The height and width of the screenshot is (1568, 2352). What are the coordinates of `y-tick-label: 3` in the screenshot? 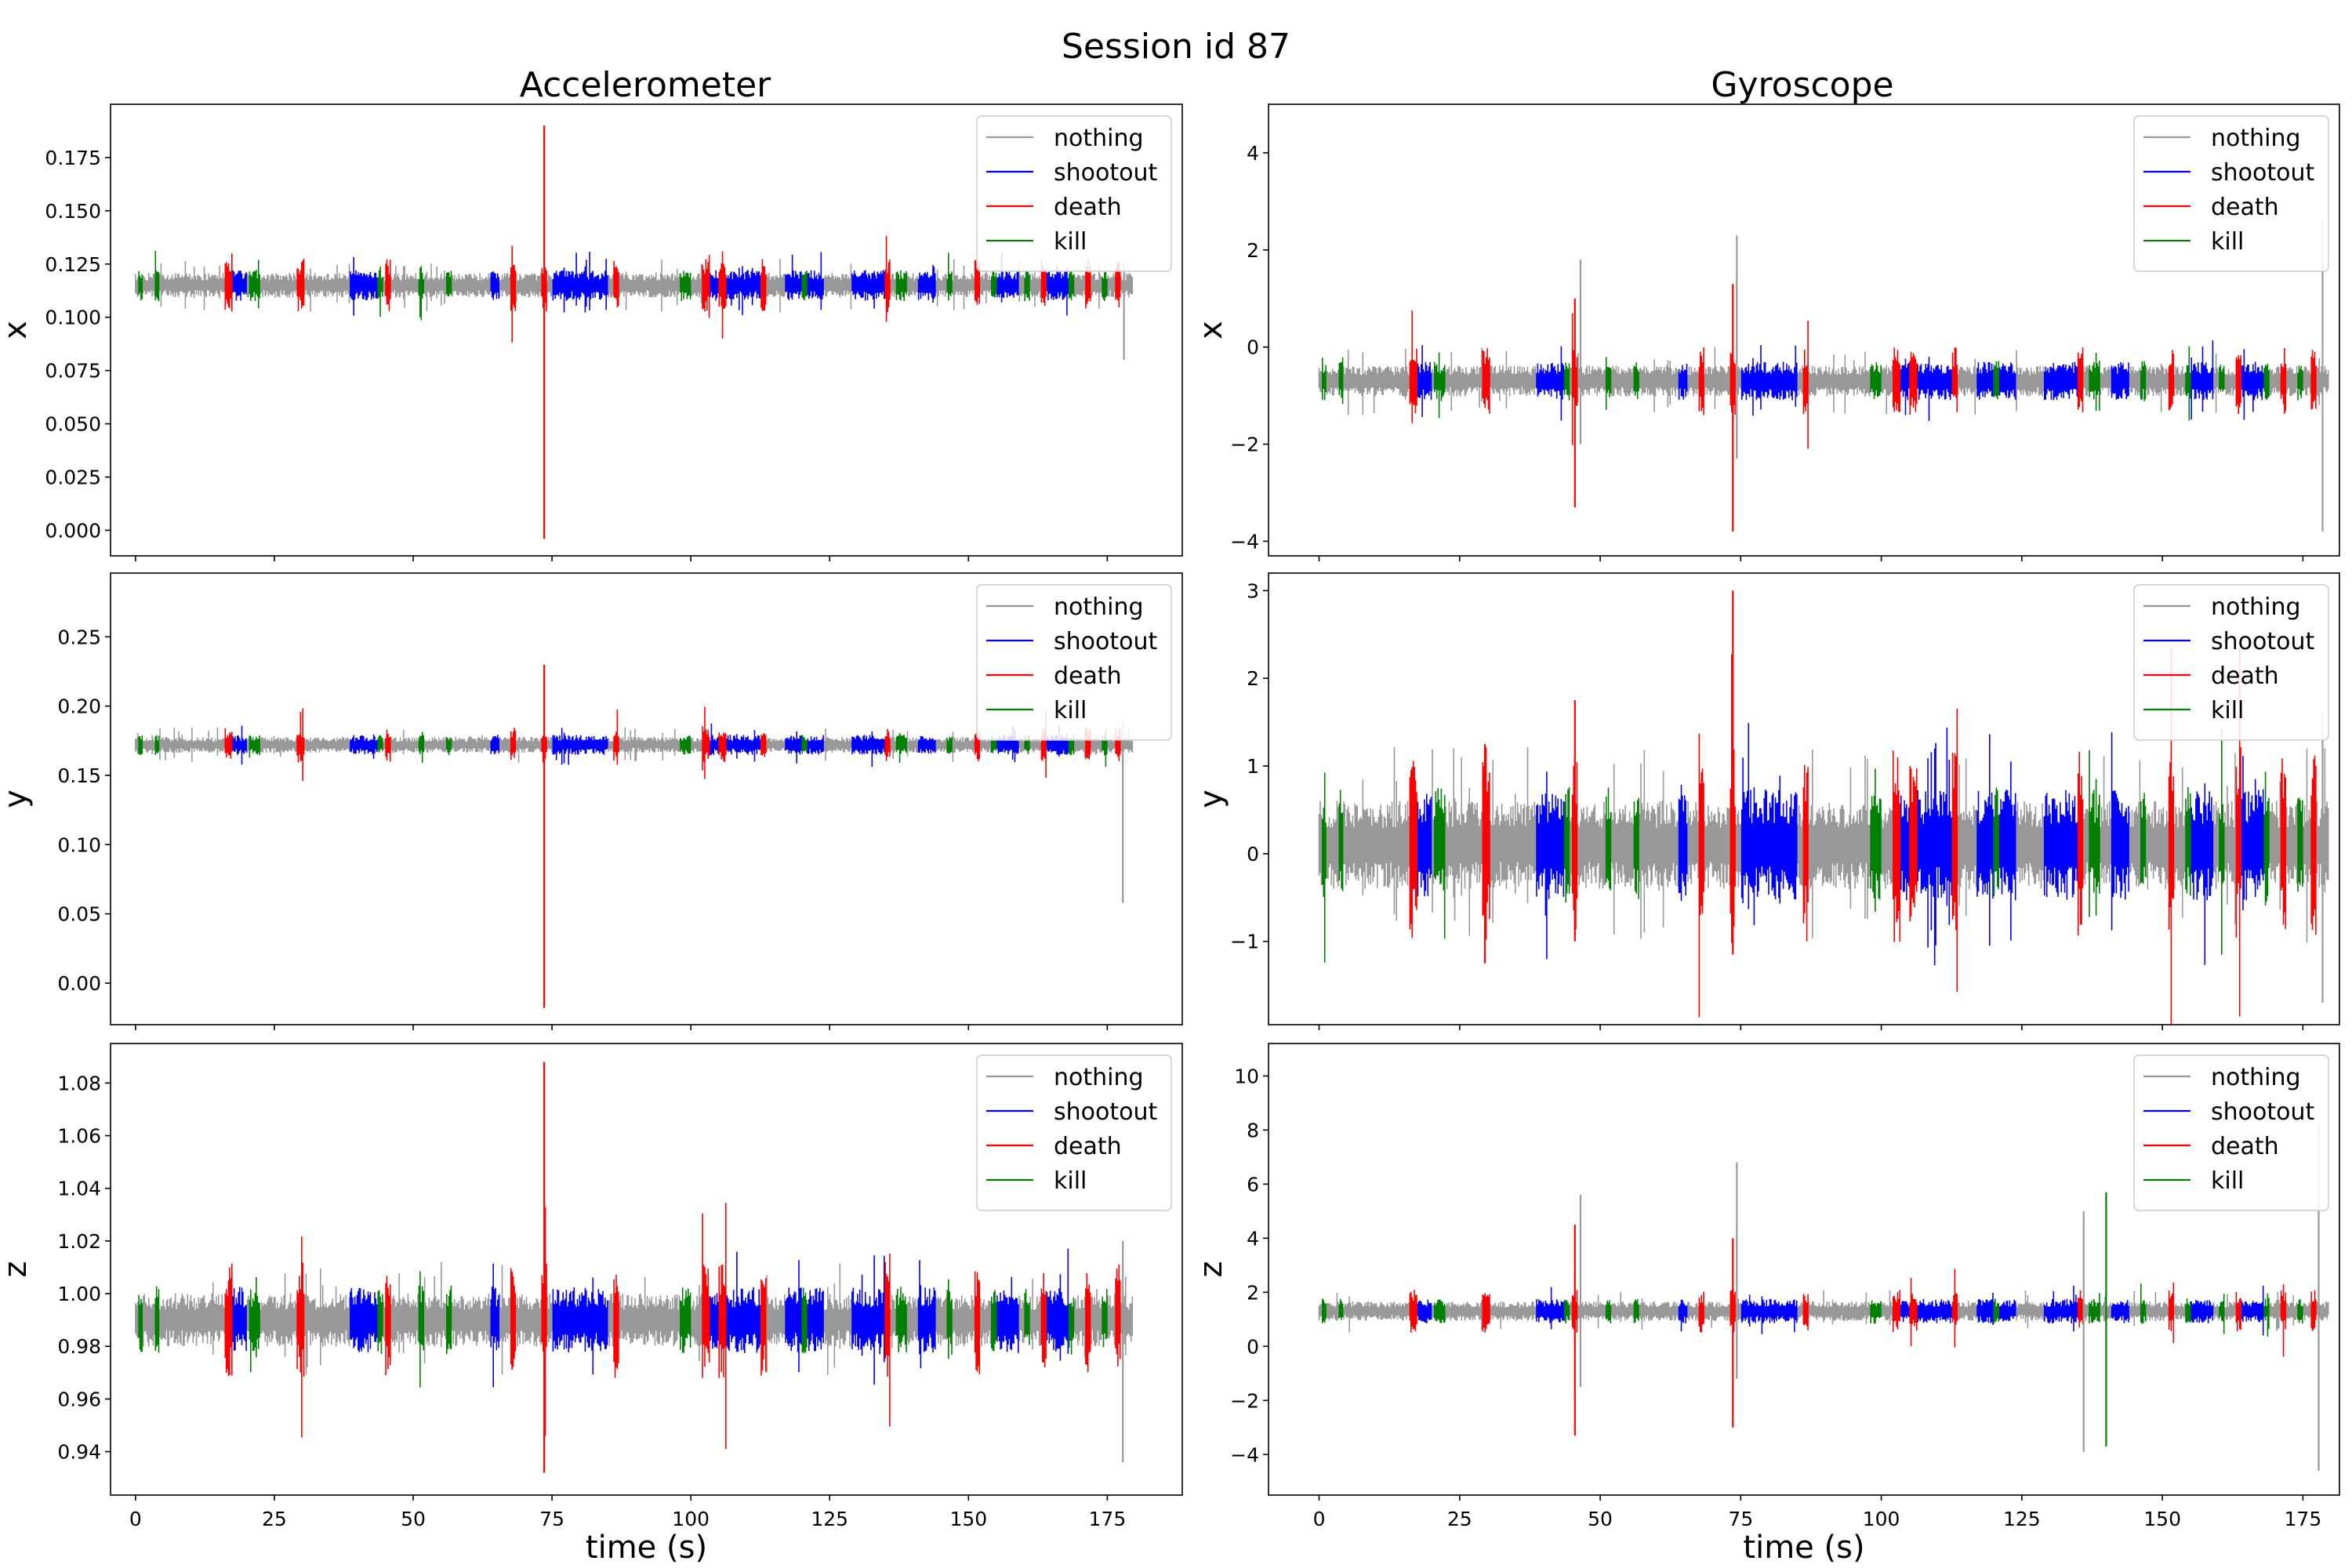 It's located at (1253, 590).